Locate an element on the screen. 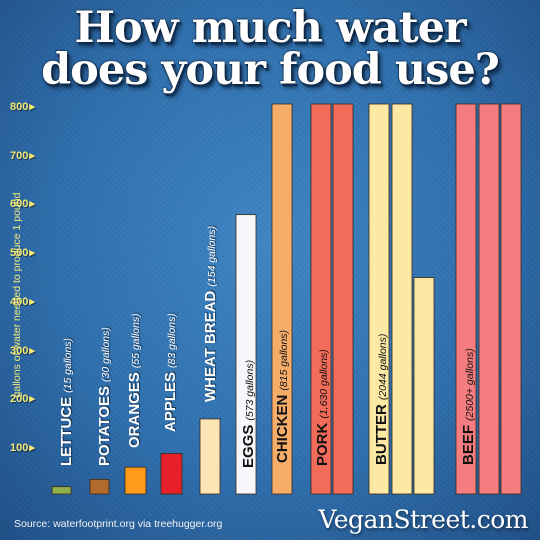 The width and height of the screenshot is (540, 540). y-tick-label: 800 is located at coordinates (22, 106).